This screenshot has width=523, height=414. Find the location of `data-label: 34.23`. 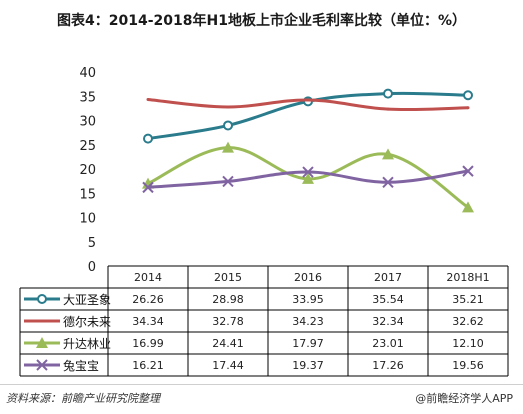

data-label: 34.23 is located at coordinates (308, 321).